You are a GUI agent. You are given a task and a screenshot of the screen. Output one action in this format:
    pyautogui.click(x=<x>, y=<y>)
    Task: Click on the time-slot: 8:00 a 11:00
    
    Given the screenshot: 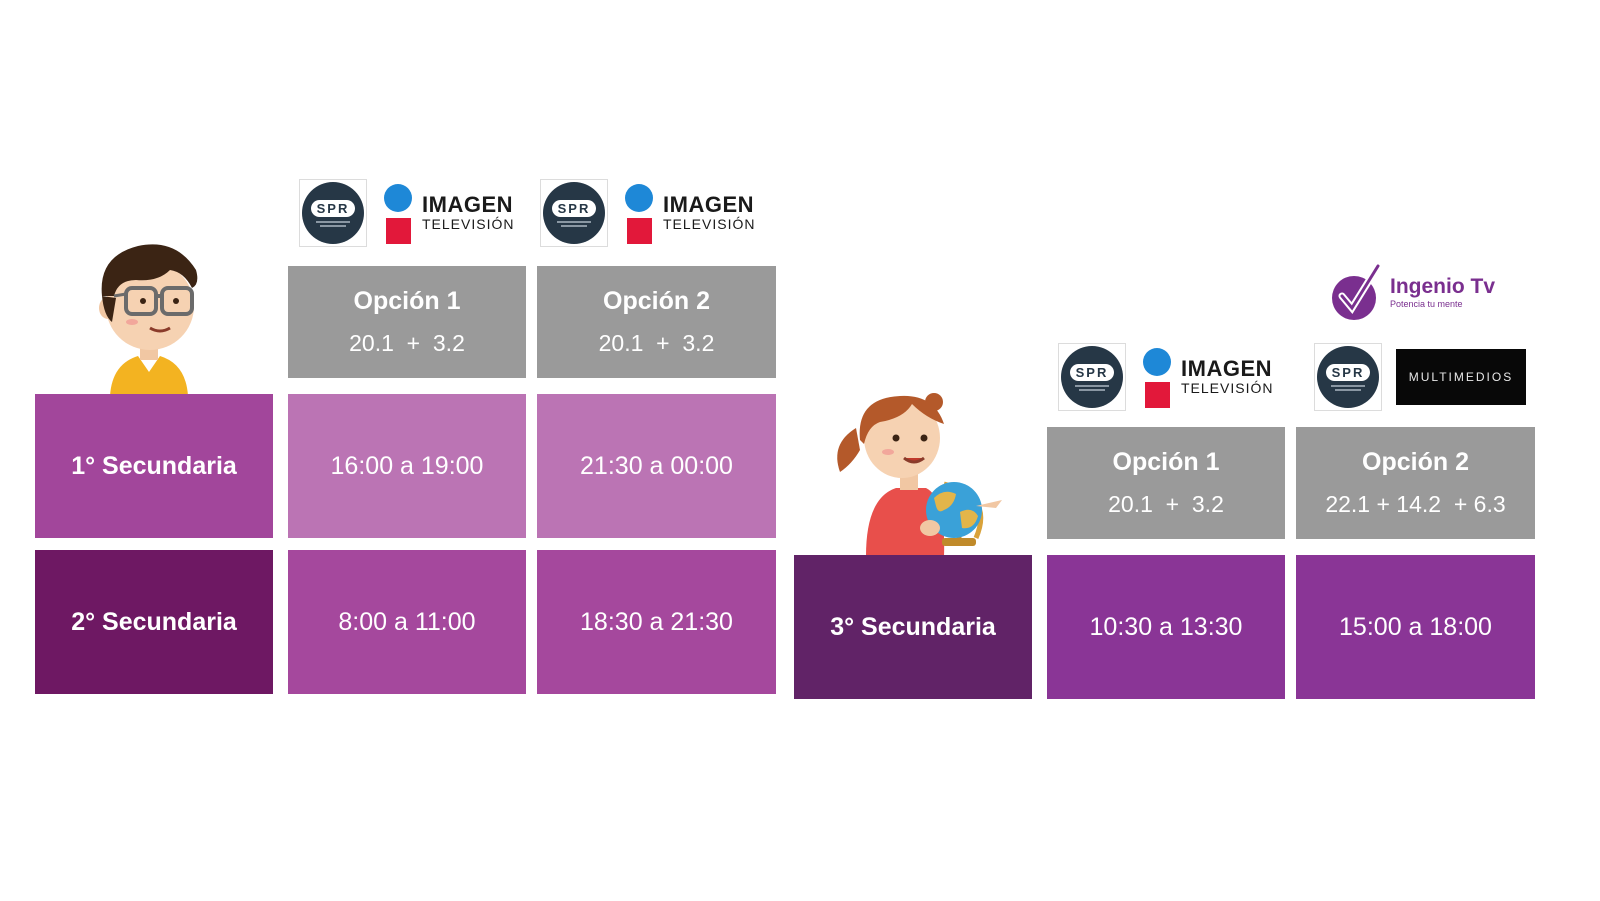 What is the action you would take?
    pyautogui.click(x=407, y=622)
    